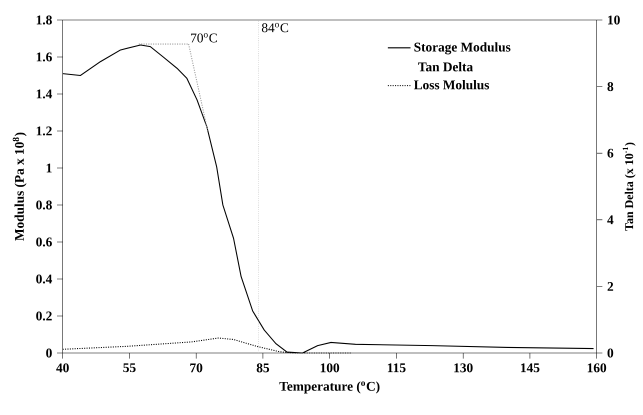 The height and width of the screenshot is (415, 643). I want to click on y2-tick-label: 0, so click(611, 353).